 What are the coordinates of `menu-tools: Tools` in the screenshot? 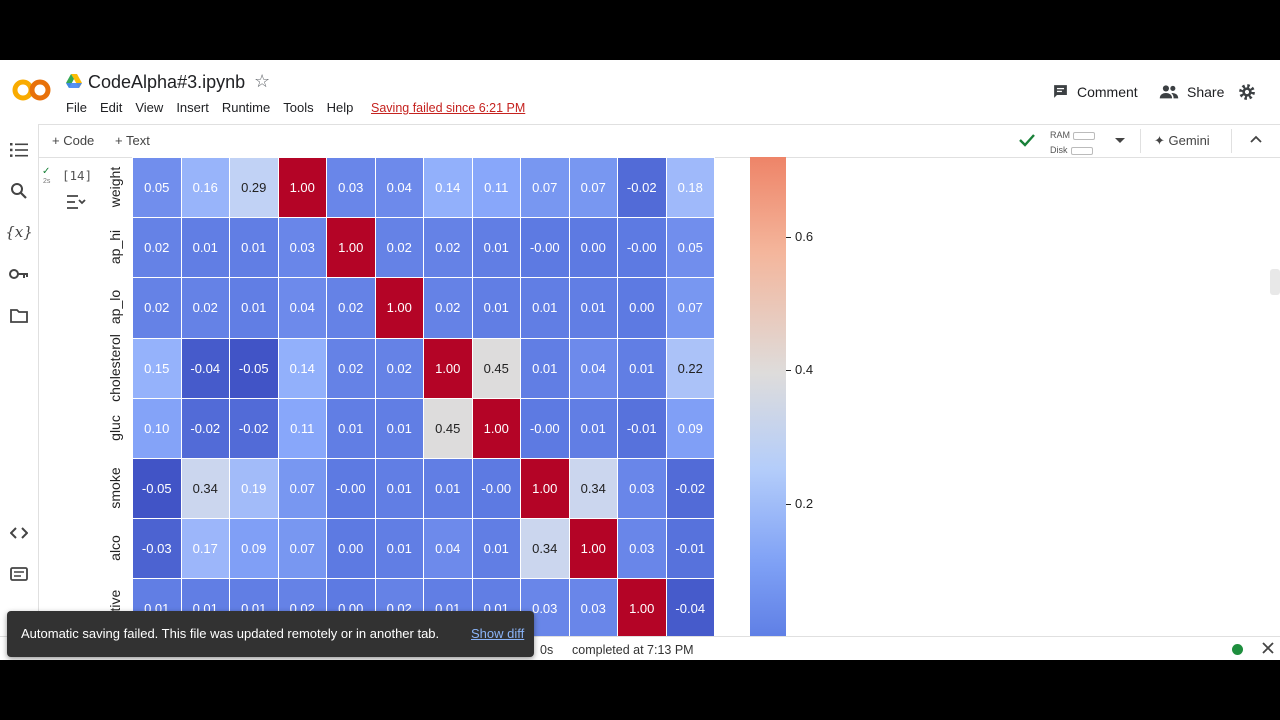 It's located at (298, 107).